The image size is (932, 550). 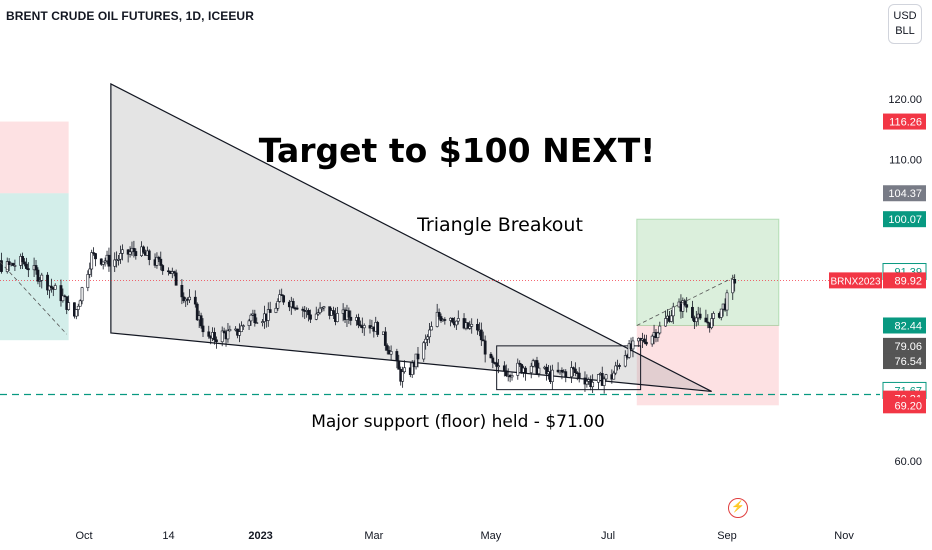 I want to click on symbol-tag-box, so click(x=855, y=280).